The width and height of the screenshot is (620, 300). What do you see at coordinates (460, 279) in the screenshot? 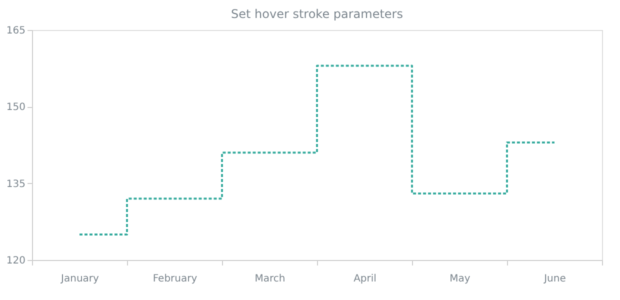
I see `x-tick-label: May` at bounding box center [460, 279].